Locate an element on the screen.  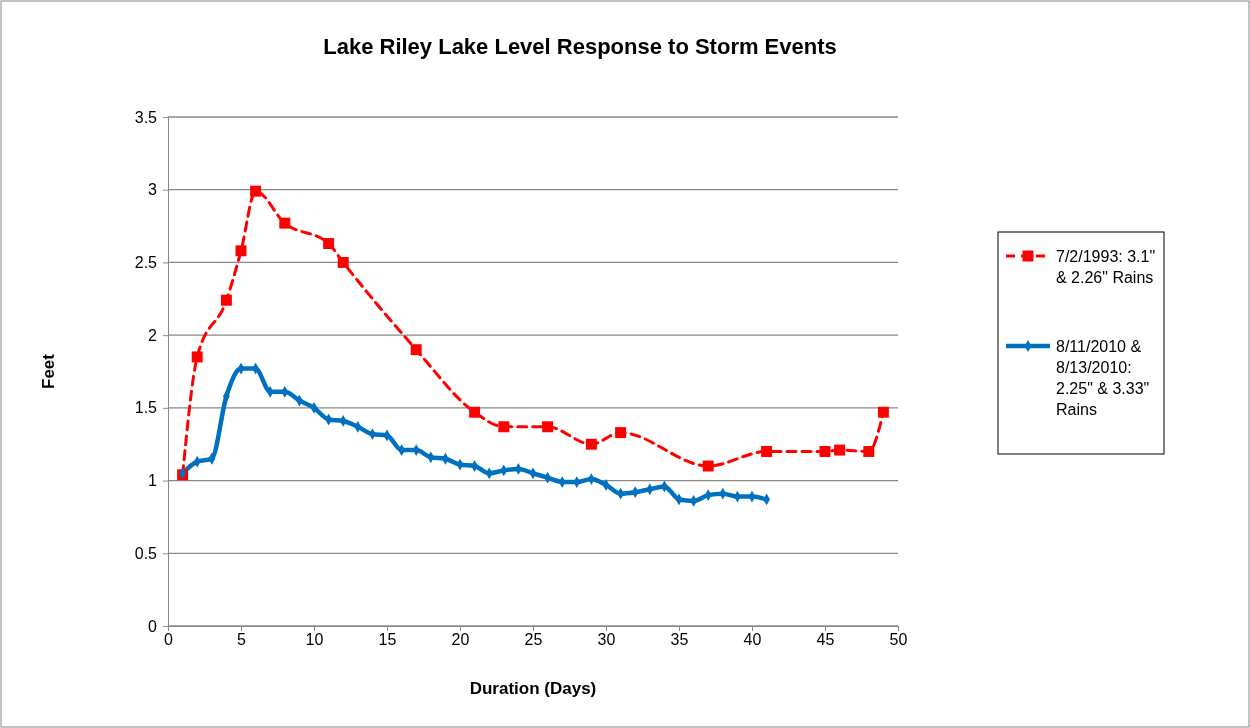
x-tick-label: 25 is located at coordinates (533, 640).